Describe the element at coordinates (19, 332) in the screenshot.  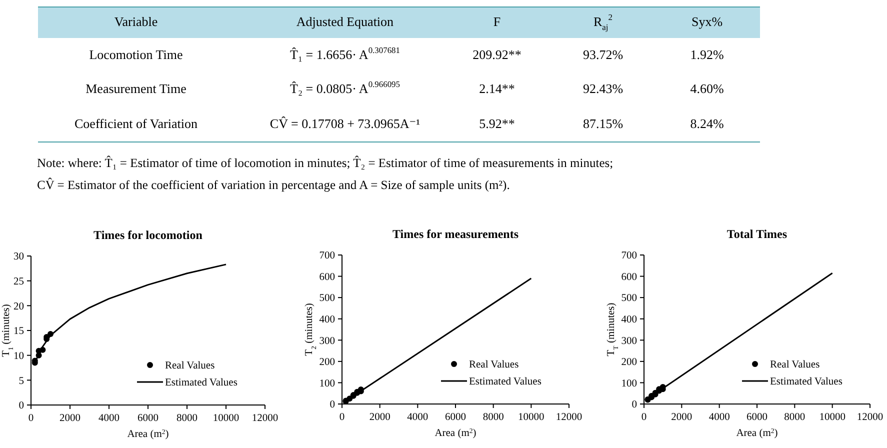
I see `y-tick-label: 15` at that location.